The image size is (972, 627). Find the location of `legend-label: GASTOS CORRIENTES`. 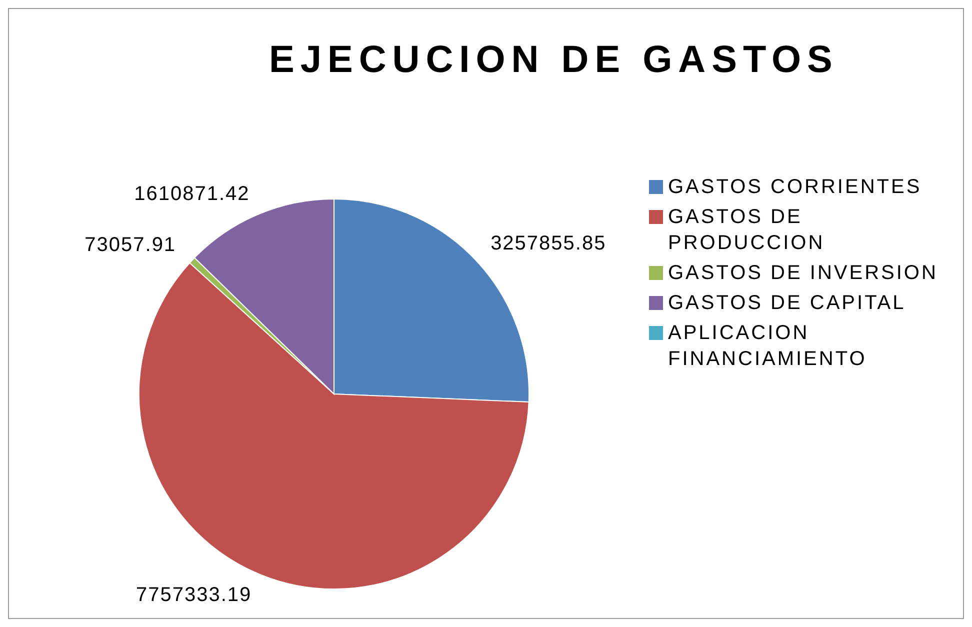

legend-label: GASTOS CORRIENTES is located at coordinates (795, 187).